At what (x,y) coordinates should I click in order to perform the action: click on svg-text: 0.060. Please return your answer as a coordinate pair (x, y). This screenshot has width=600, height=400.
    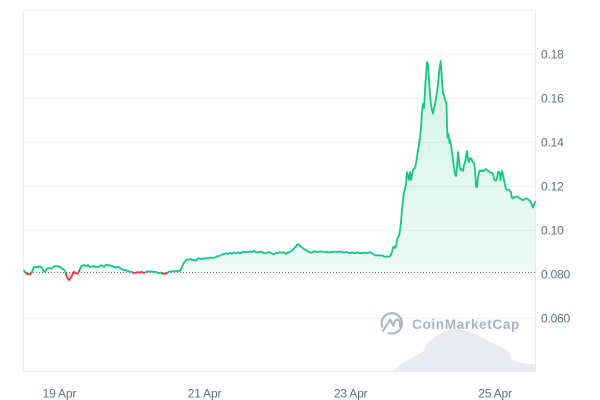
    Looking at the image, I should click on (556, 319).